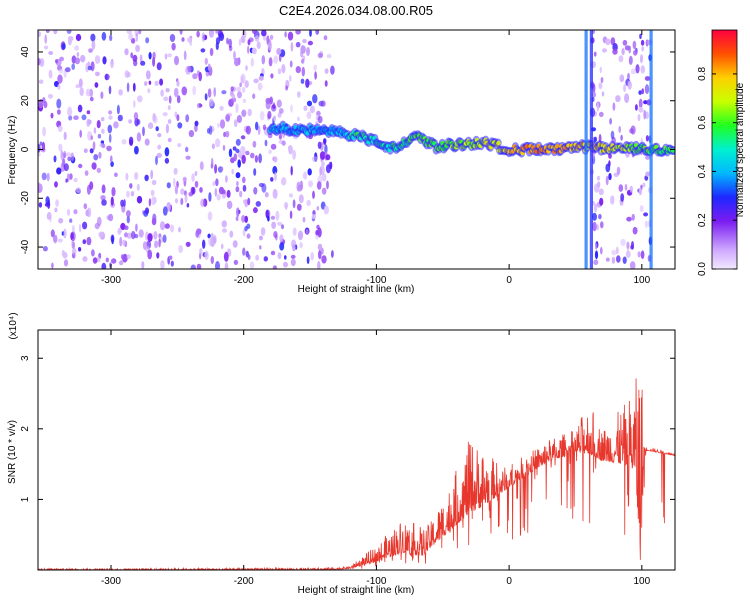 This screenshot has height=600, width=750. What do you see at coordinates (25, 101) in the screenshot?
I see `y-tick-label: 20` at bounding box center [25, 101].